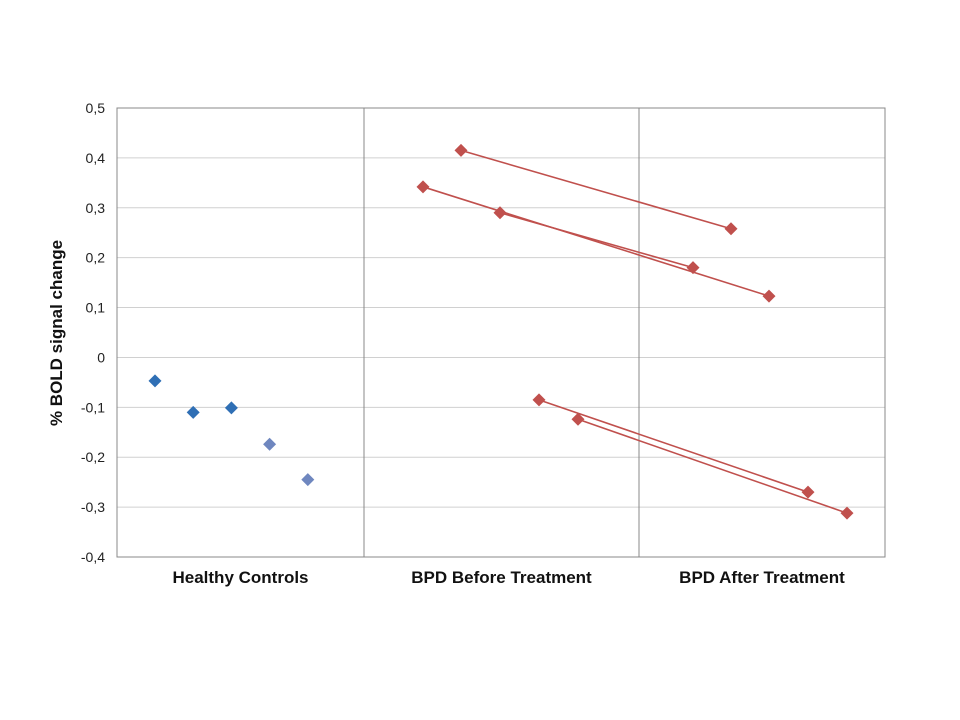 This screenshot has width=960, height=720. I want to click on y-tick-label: -0,1, so click(93, 407).